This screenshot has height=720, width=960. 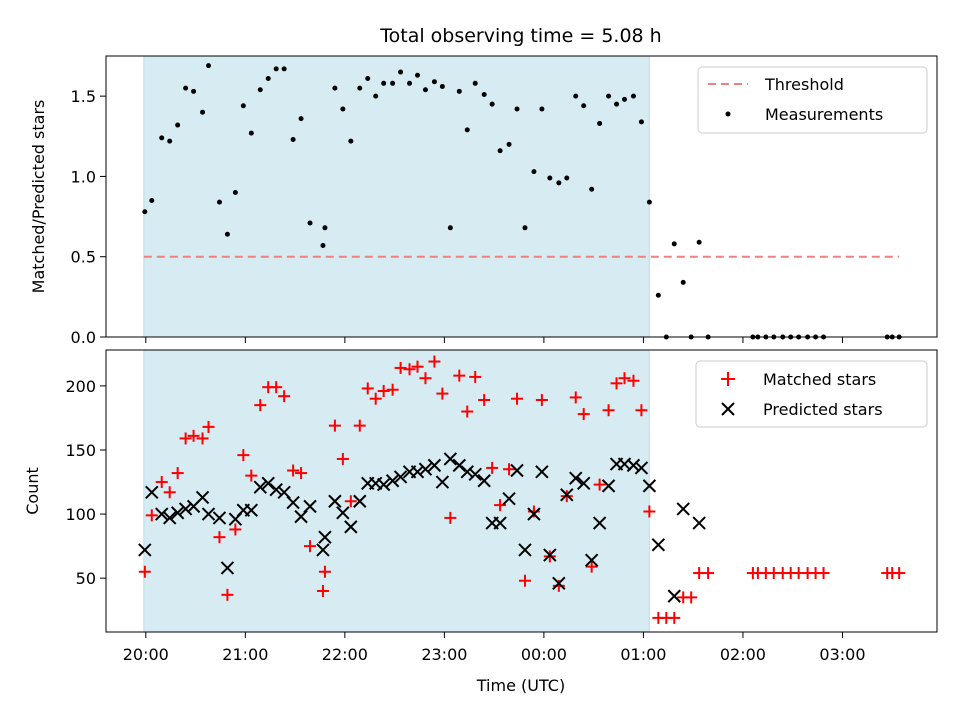 What do you see at coordinates (824, 114) in the screenshot?
I see `legend-measurements-label: Measurements` at bounding box center [824, 114].